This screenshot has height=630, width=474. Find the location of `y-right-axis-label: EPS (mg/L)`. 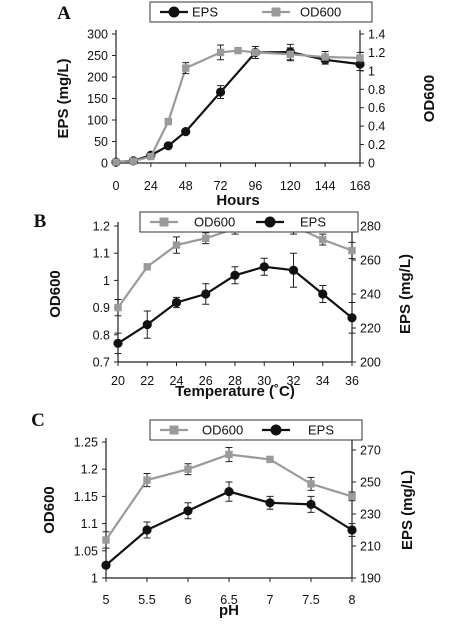

y-right-axis-label: EPS (mg/L) is located at coordinates (407, 510).